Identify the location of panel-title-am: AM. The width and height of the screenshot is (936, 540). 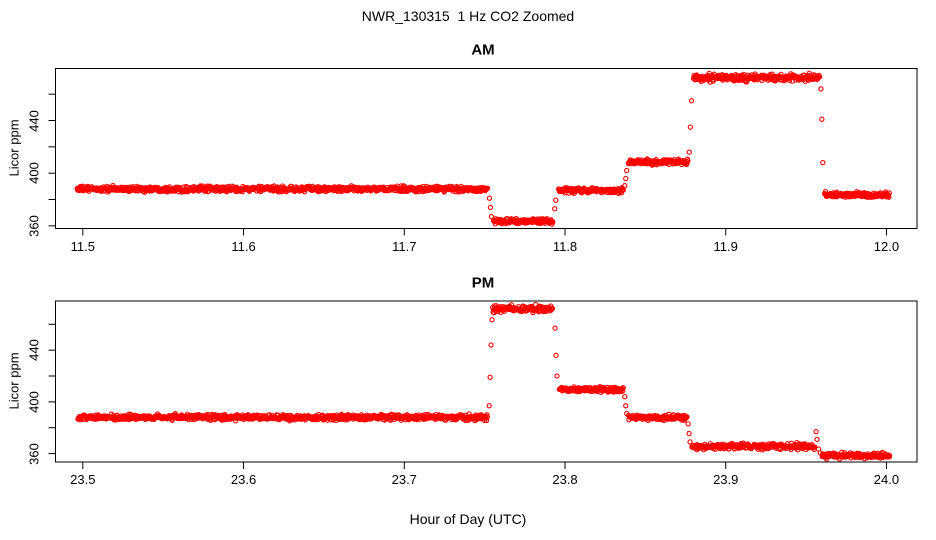
(483, 50).